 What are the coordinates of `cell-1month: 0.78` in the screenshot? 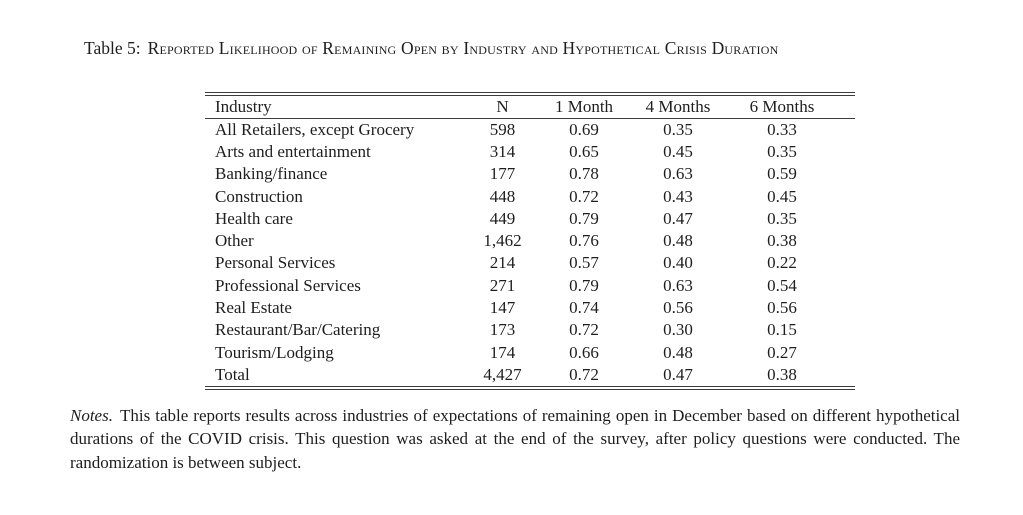 It's located at (584, 174).